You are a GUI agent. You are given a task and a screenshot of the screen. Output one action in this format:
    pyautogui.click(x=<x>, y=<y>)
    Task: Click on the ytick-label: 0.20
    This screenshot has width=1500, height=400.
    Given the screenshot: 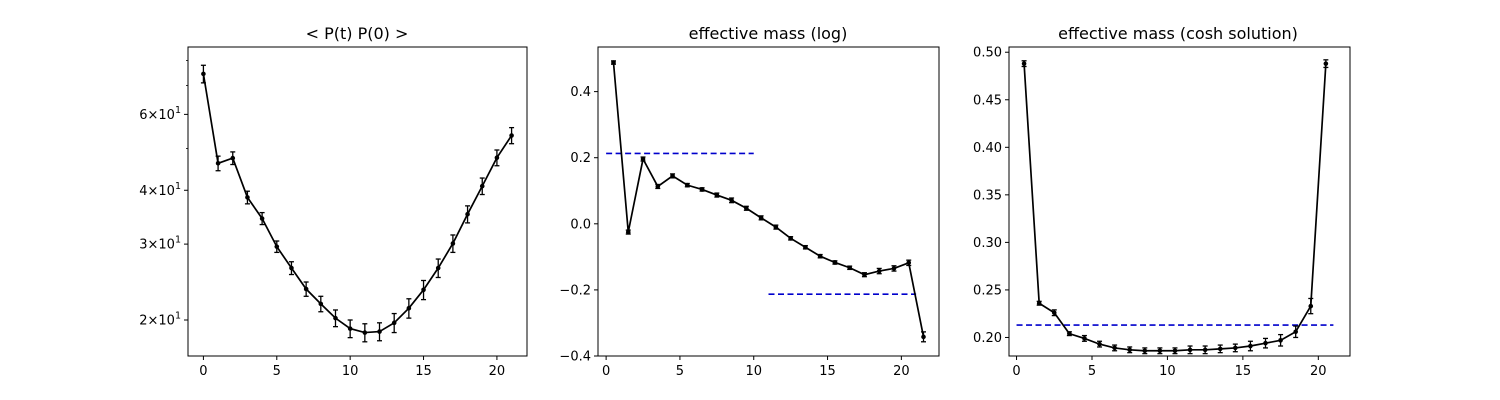 What is the action you would take?
    pyautogui.click(x=987, y=338)
    